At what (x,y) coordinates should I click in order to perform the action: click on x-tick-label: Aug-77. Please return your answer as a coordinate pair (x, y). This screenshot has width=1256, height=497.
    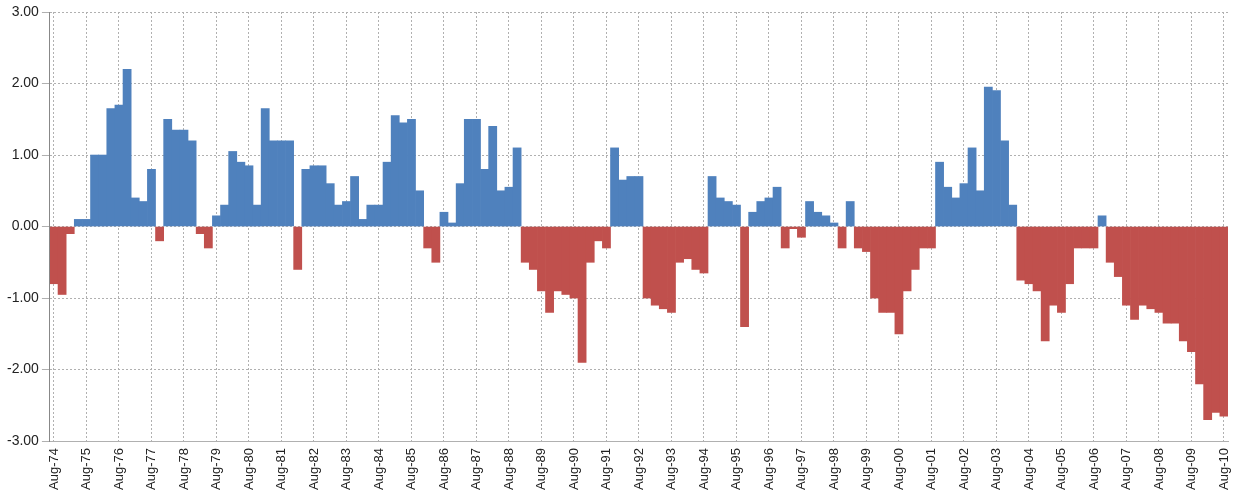
    Looking at the image, I should click on (151, 469).